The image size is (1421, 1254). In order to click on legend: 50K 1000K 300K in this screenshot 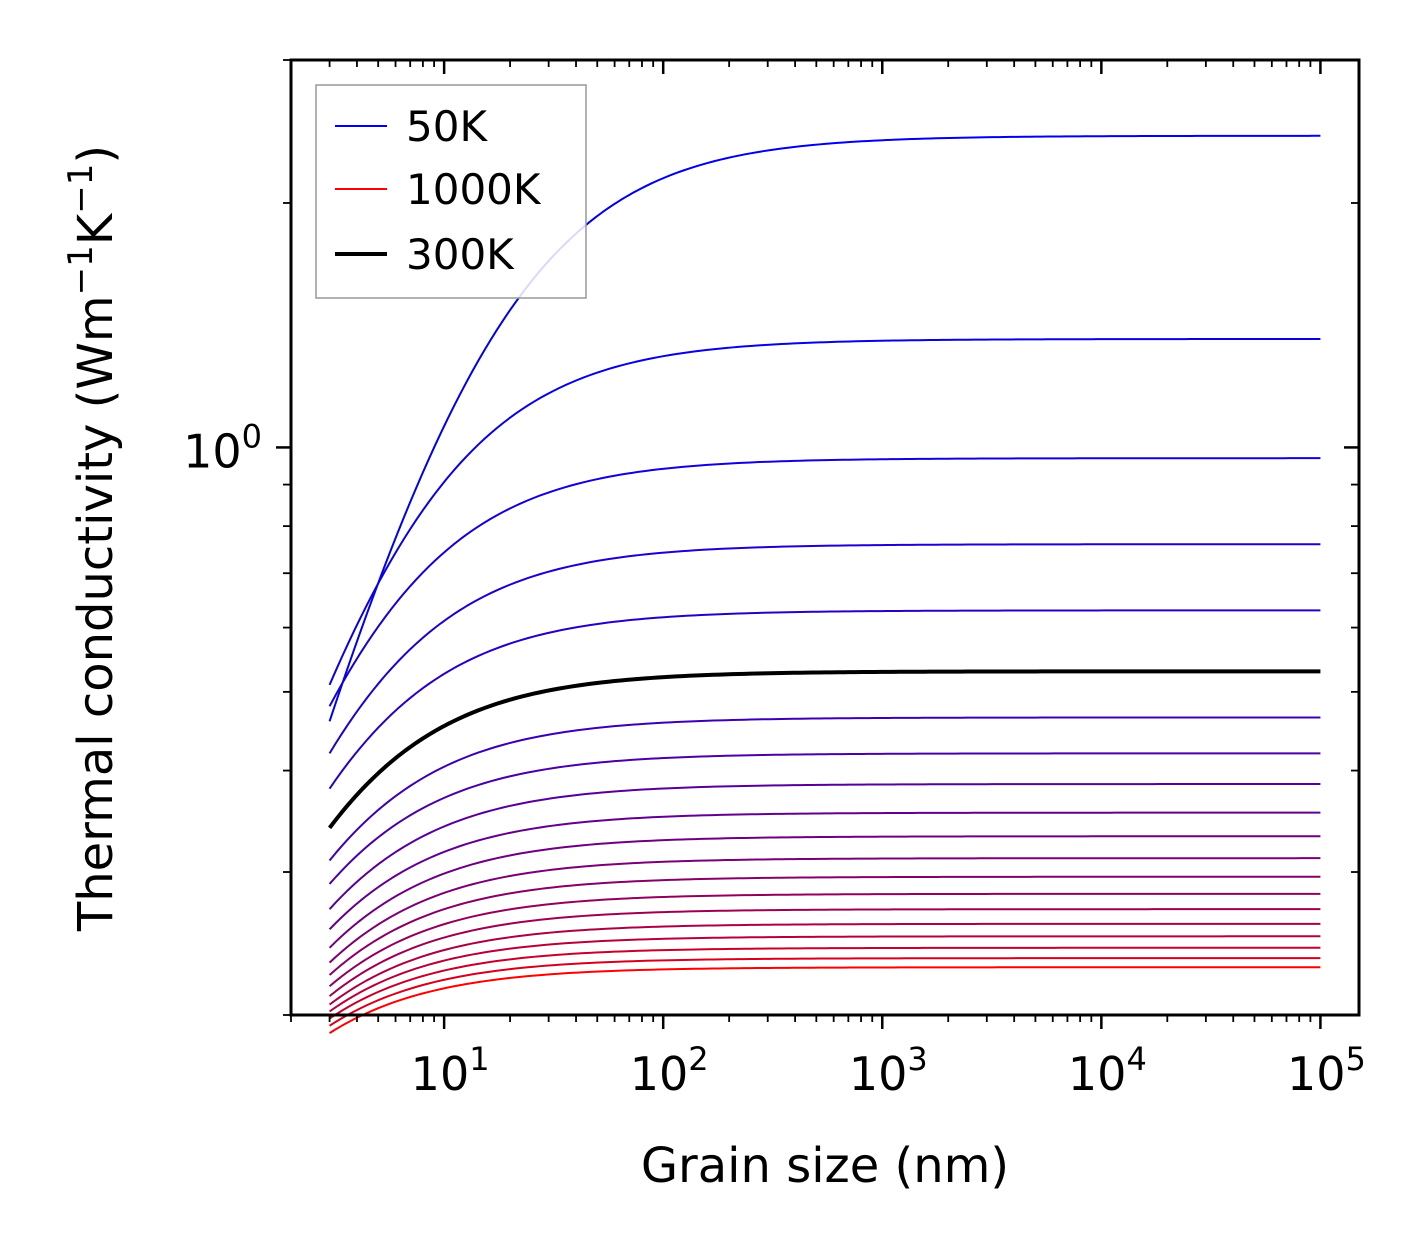, I will do `click(451, 191)`.